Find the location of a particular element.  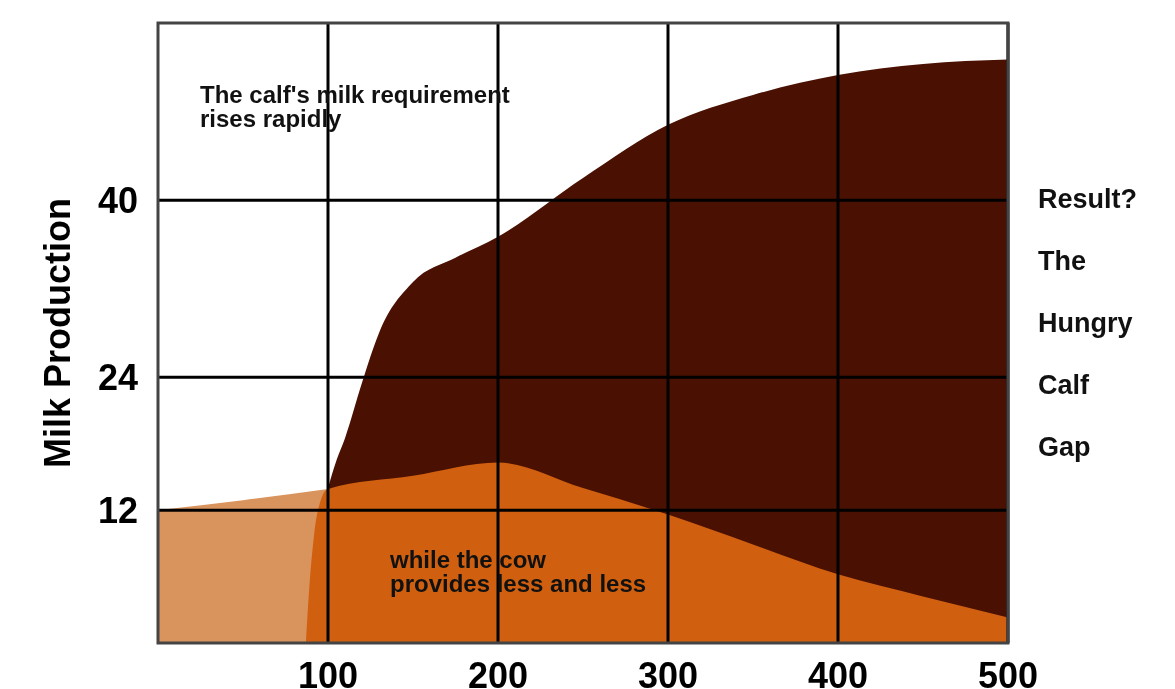

x-tick-label: 200 is located at coordinates (498, 672).